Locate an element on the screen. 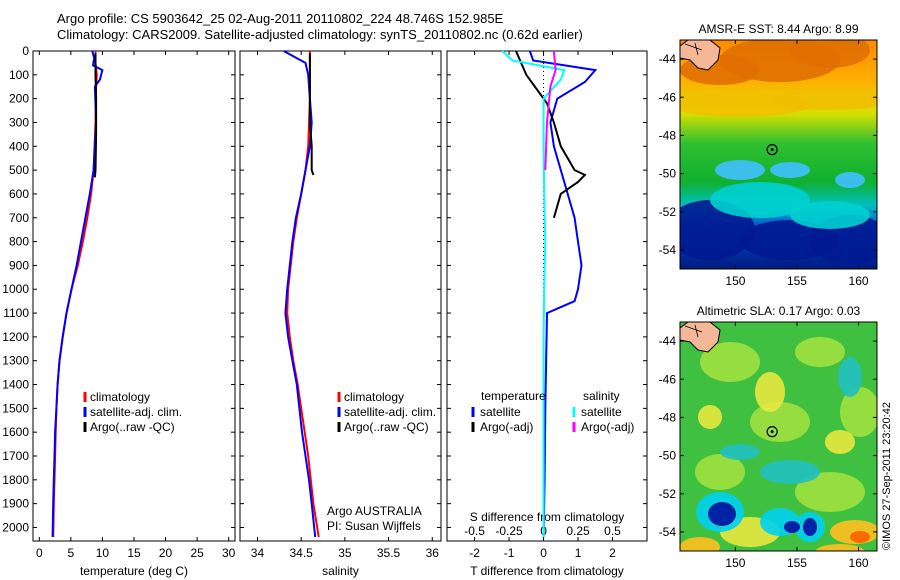 The height and width of the screenshot is (580, 900). legend-sal-label: Argo(-adj) is located at coordinates (607, 427).